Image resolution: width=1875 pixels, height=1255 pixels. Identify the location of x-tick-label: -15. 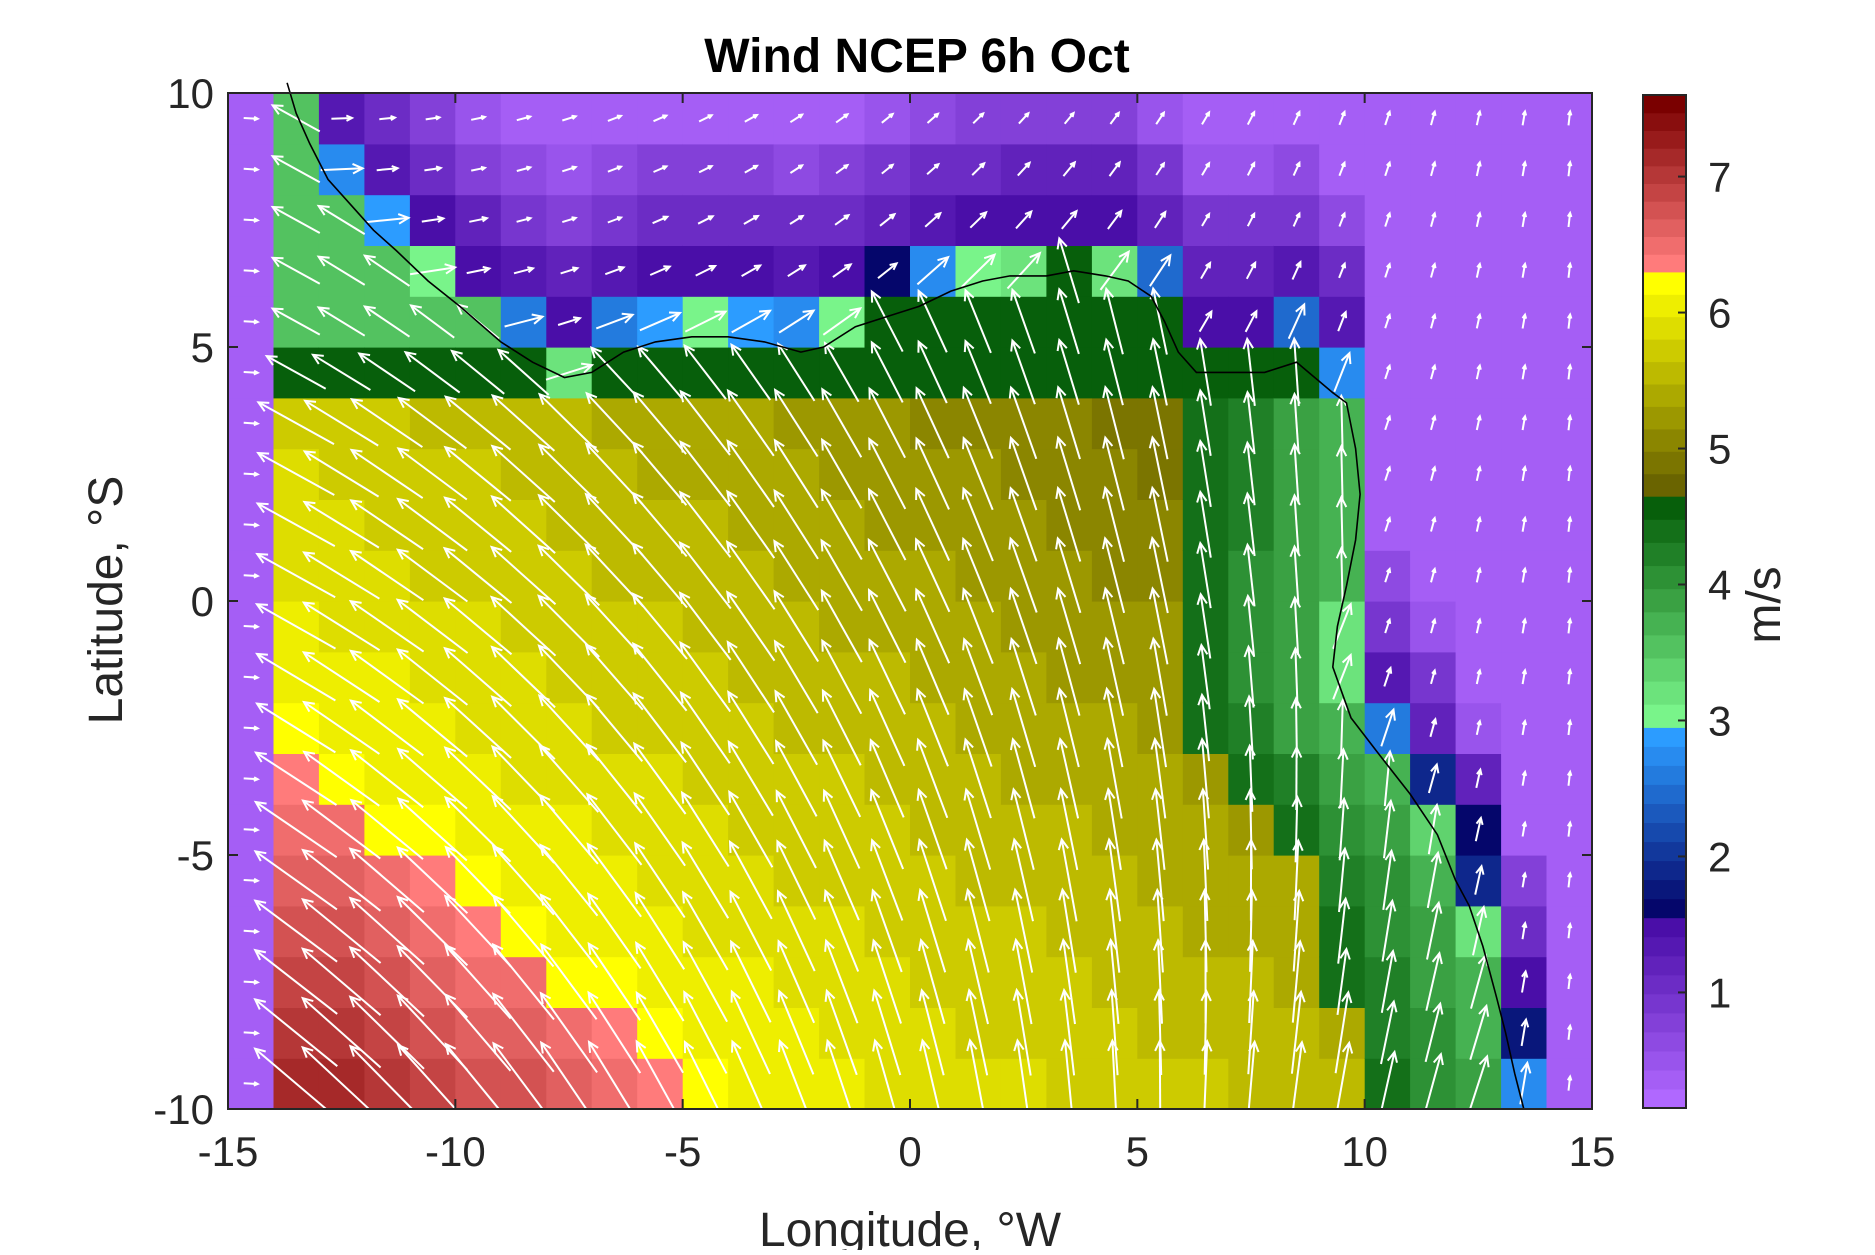
(228, 1151).